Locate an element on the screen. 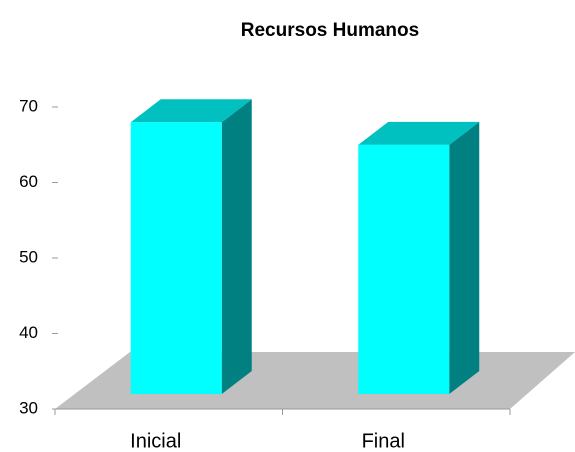 The width and height of the screenshot is (575, 452). x-tick-label: Inicial is located at coordinates (155, 441).